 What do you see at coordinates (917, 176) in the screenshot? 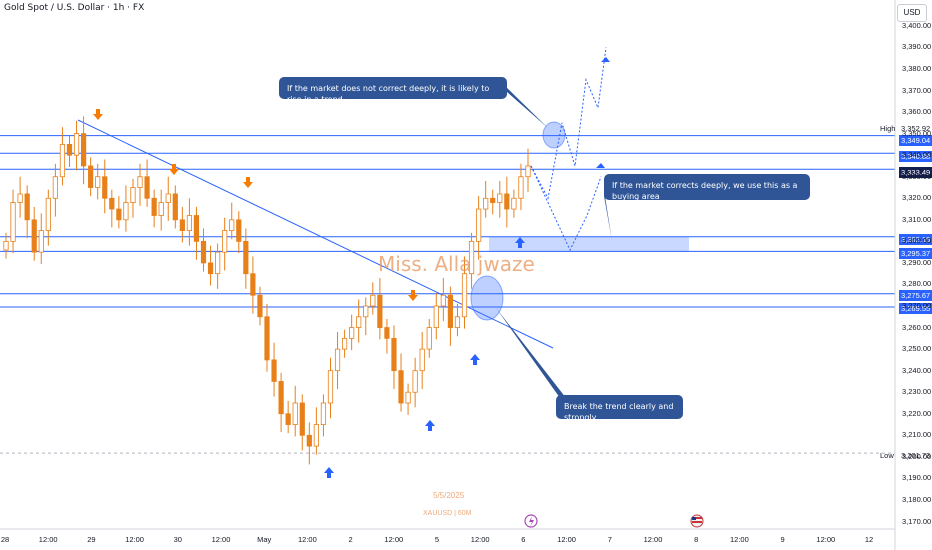
I see `y-tick-label: 3,330.00` at bounding box center [917, 176].